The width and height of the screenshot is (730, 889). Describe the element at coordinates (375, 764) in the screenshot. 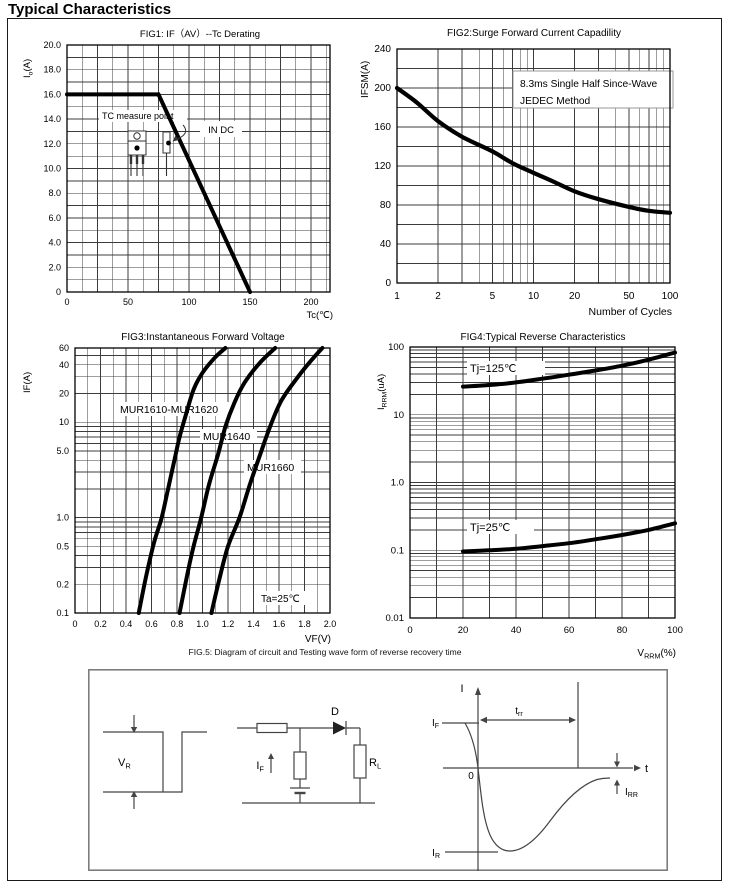

I see `rl-label: RL` at that location.